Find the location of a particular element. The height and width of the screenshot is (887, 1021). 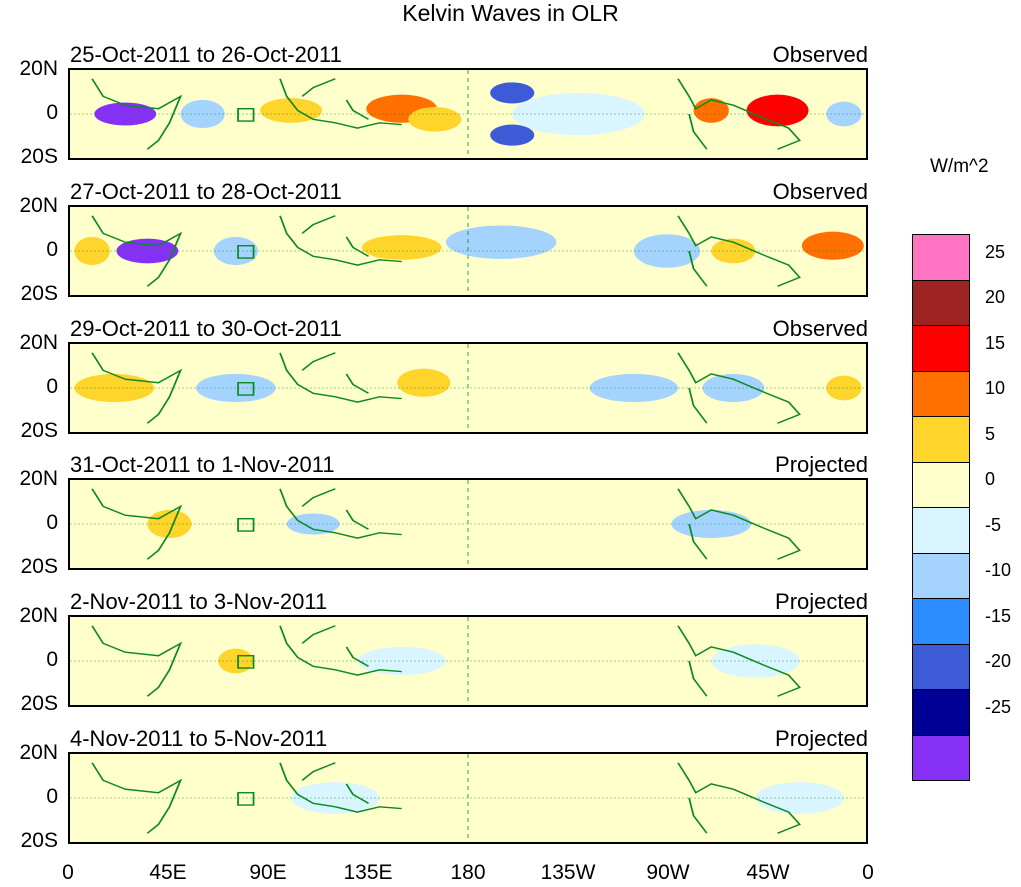

panel-date-range: 25-Oct-2011 to 26-Oct-2011 is located at coordinates (206, 54).